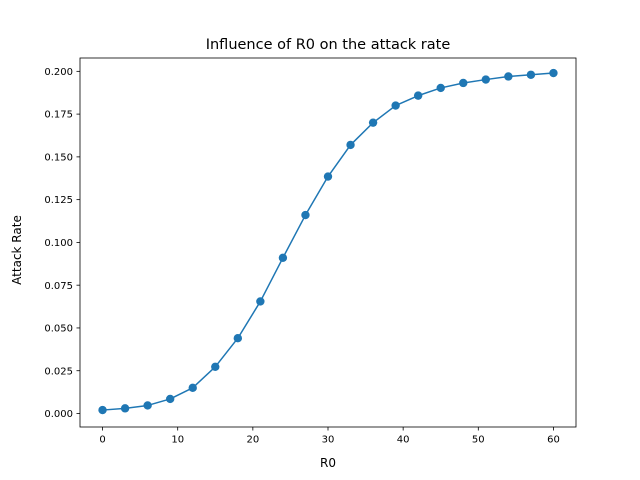 This screenshot has height=480, width=640. Describe the element at coordinates (58, 329) in the screenshot. I see `y-tick-label: 0.050` at that location.